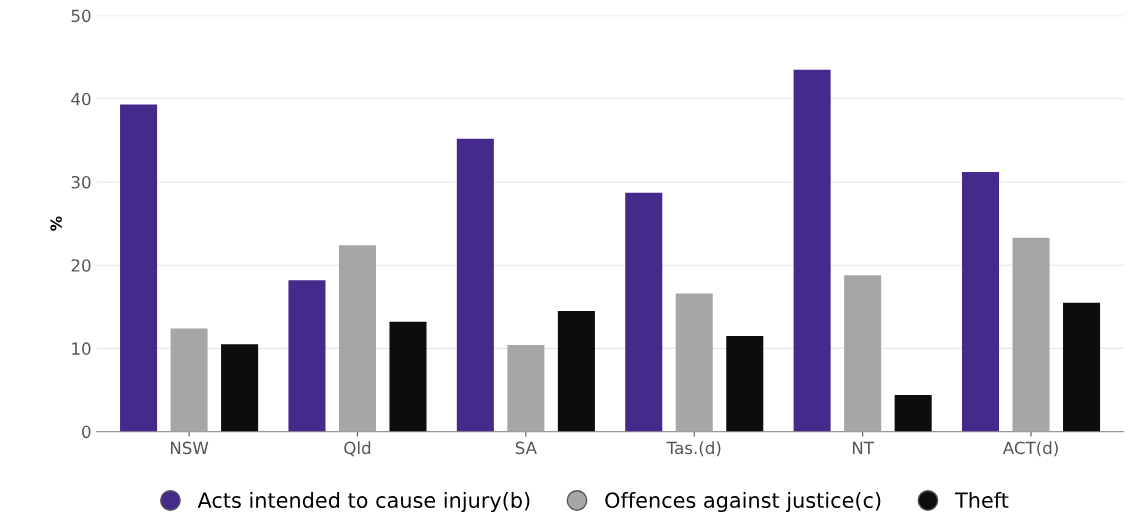 The height and width of the screenshot is (520, 1135). I want to click on y-tick-label: 20, so click(81, 265).